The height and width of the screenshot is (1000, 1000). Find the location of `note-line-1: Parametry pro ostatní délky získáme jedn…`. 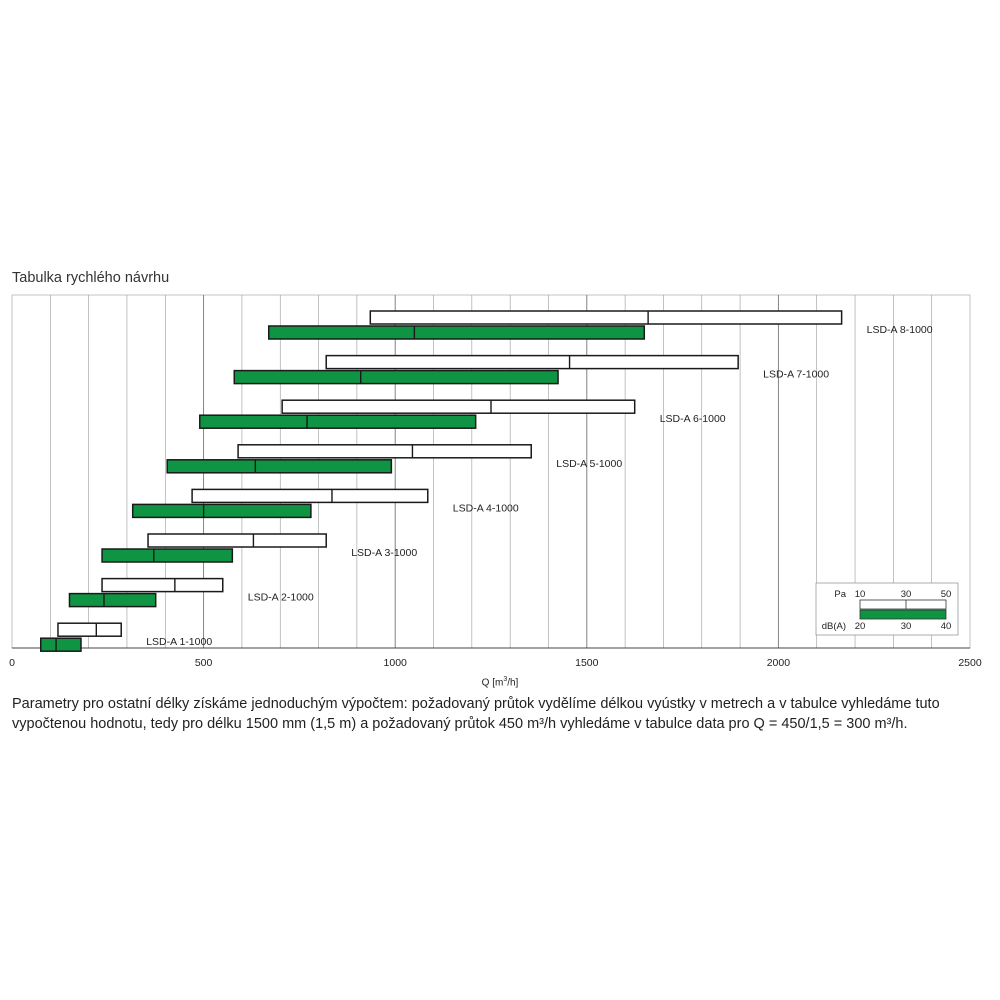

note-line-1: Parametry pro ostatní délky získáme jedn… is located at coordinates (476, 704).